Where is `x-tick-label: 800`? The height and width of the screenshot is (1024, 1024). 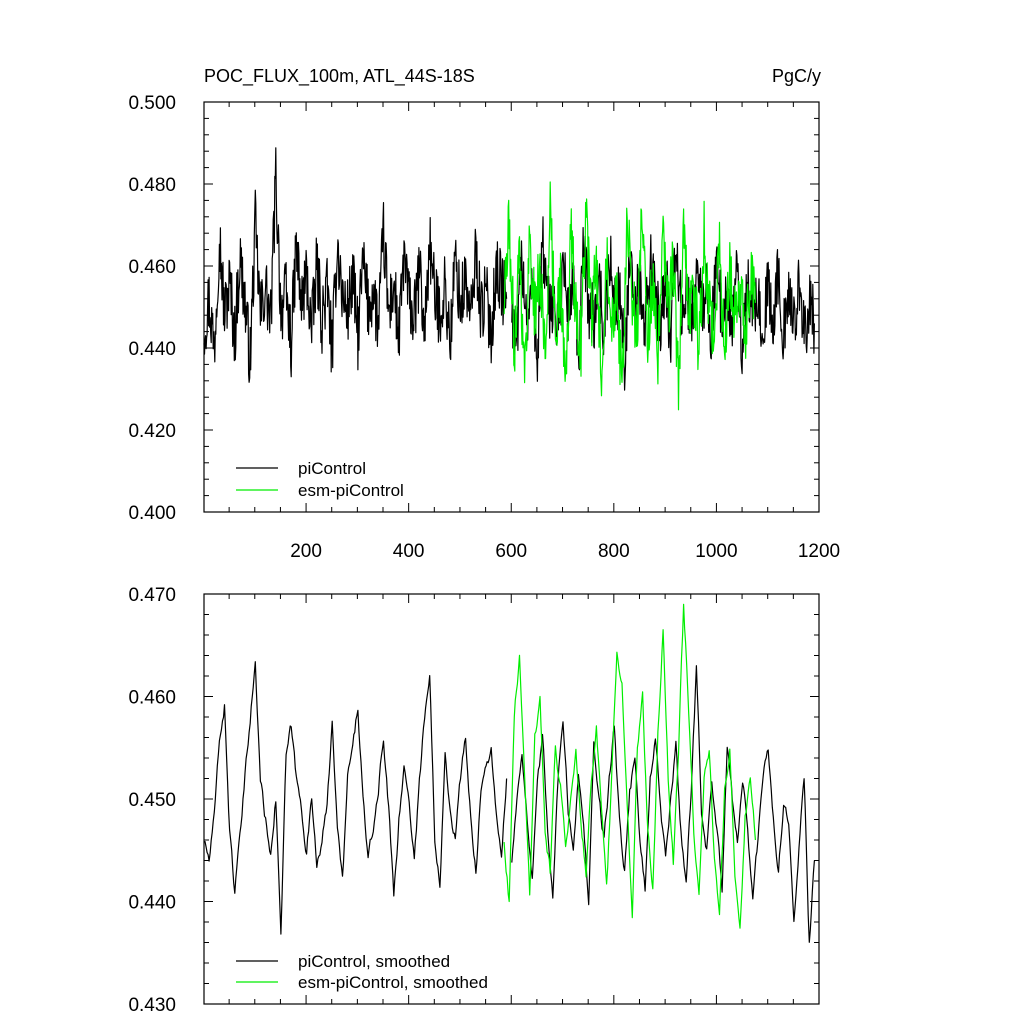
x-tick-label: 800 is located at coordinates (614, 551).